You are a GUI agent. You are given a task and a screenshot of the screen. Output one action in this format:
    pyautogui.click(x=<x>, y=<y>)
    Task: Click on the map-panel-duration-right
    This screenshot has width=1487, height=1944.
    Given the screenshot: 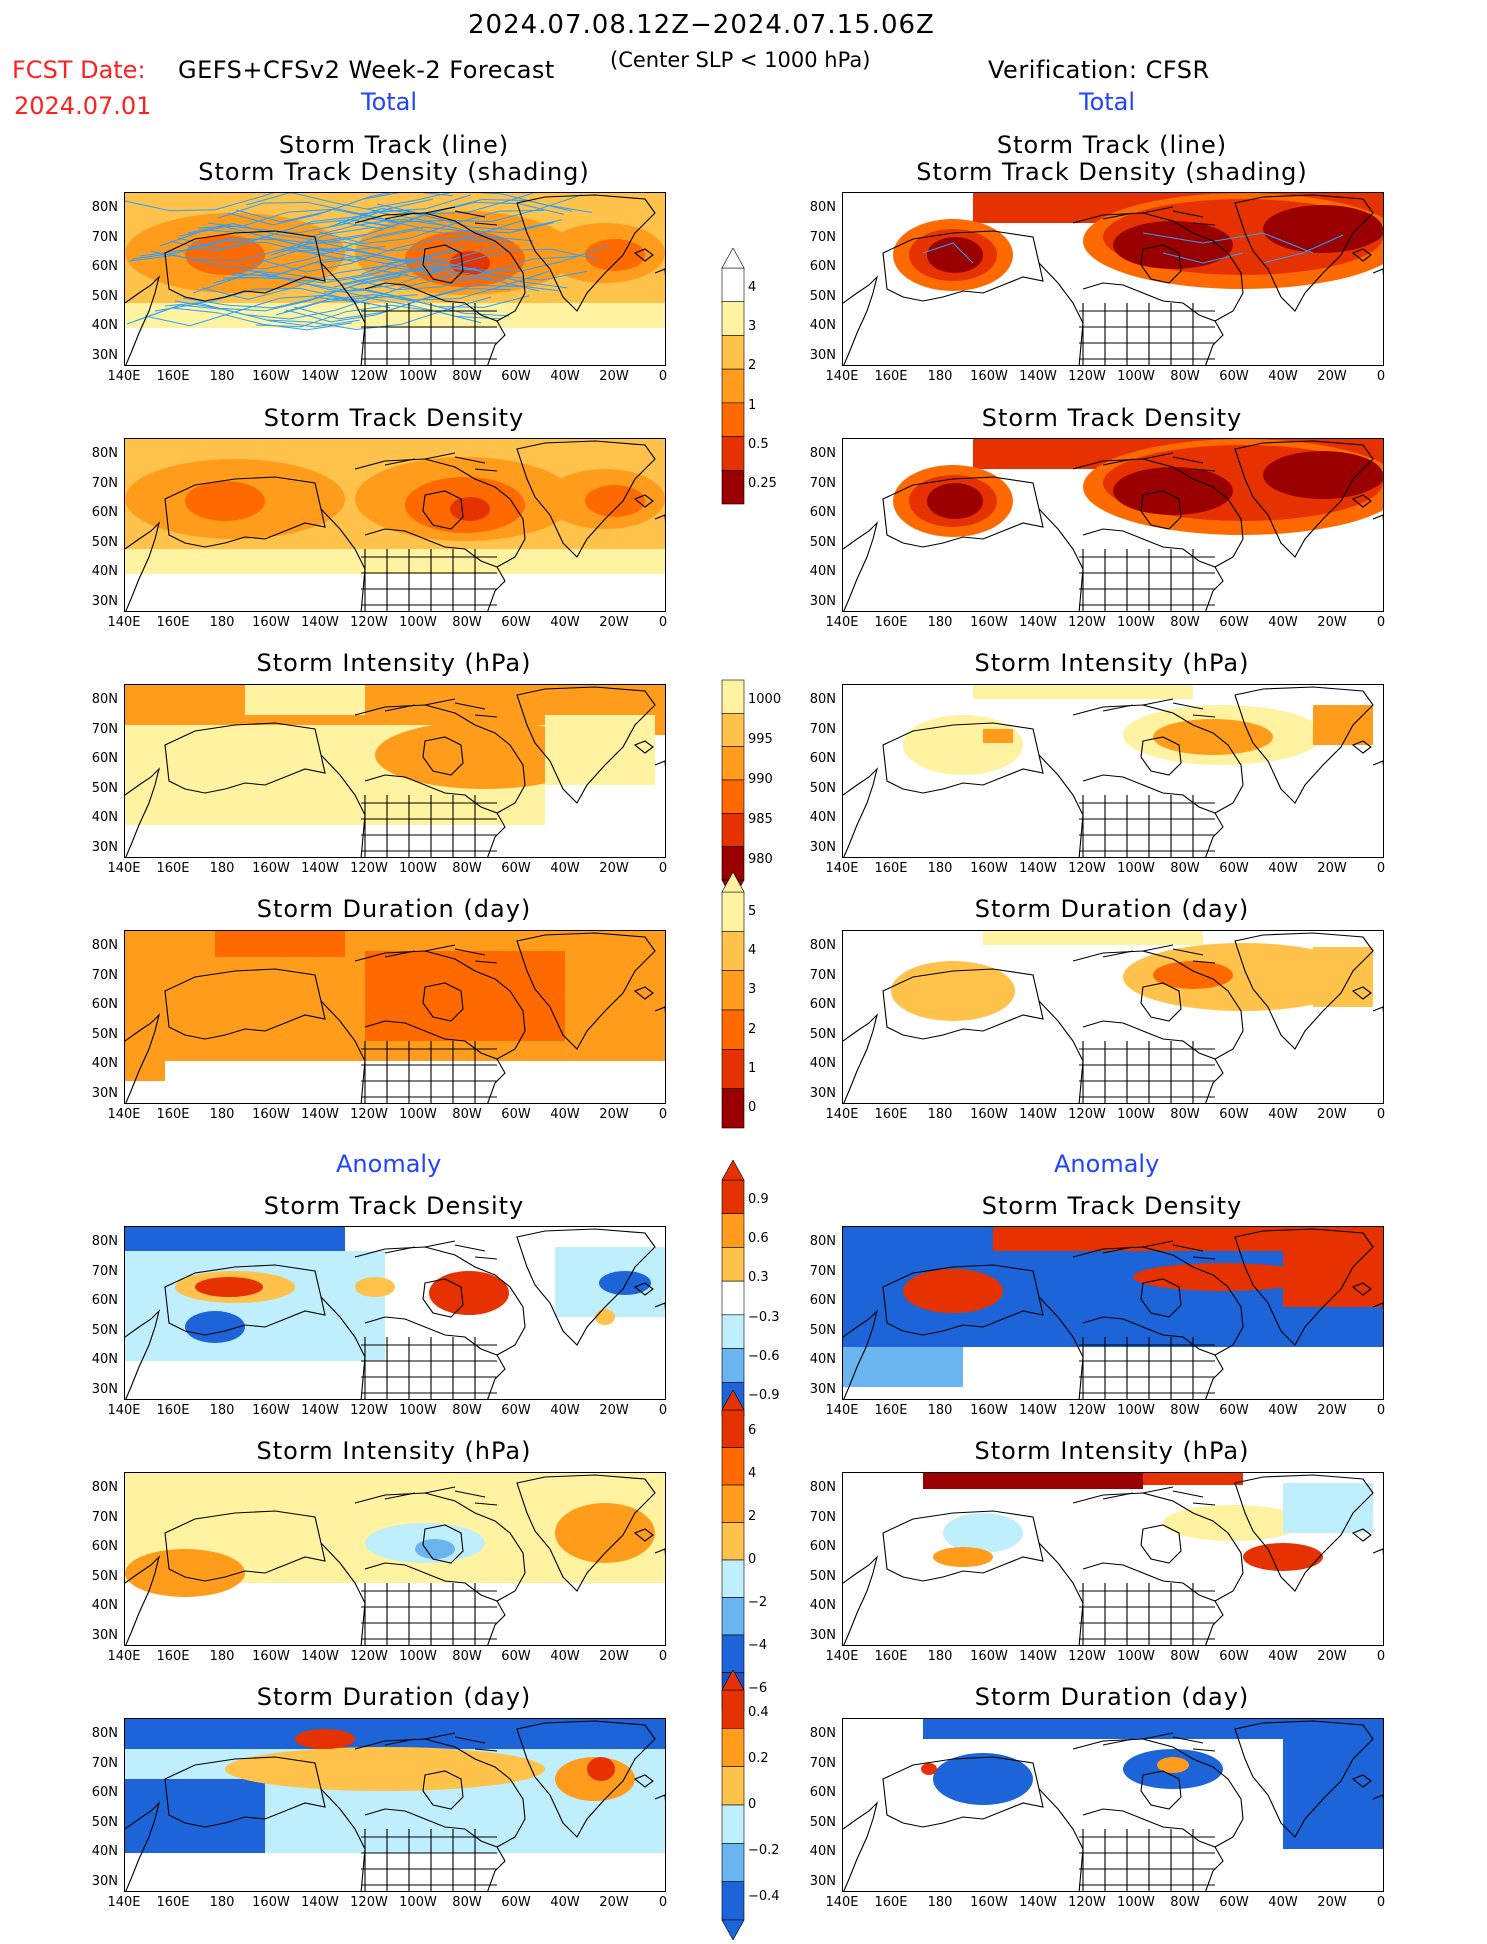 What is the action you would take?
    pyautogui.click(x=1113, y=1017)
    